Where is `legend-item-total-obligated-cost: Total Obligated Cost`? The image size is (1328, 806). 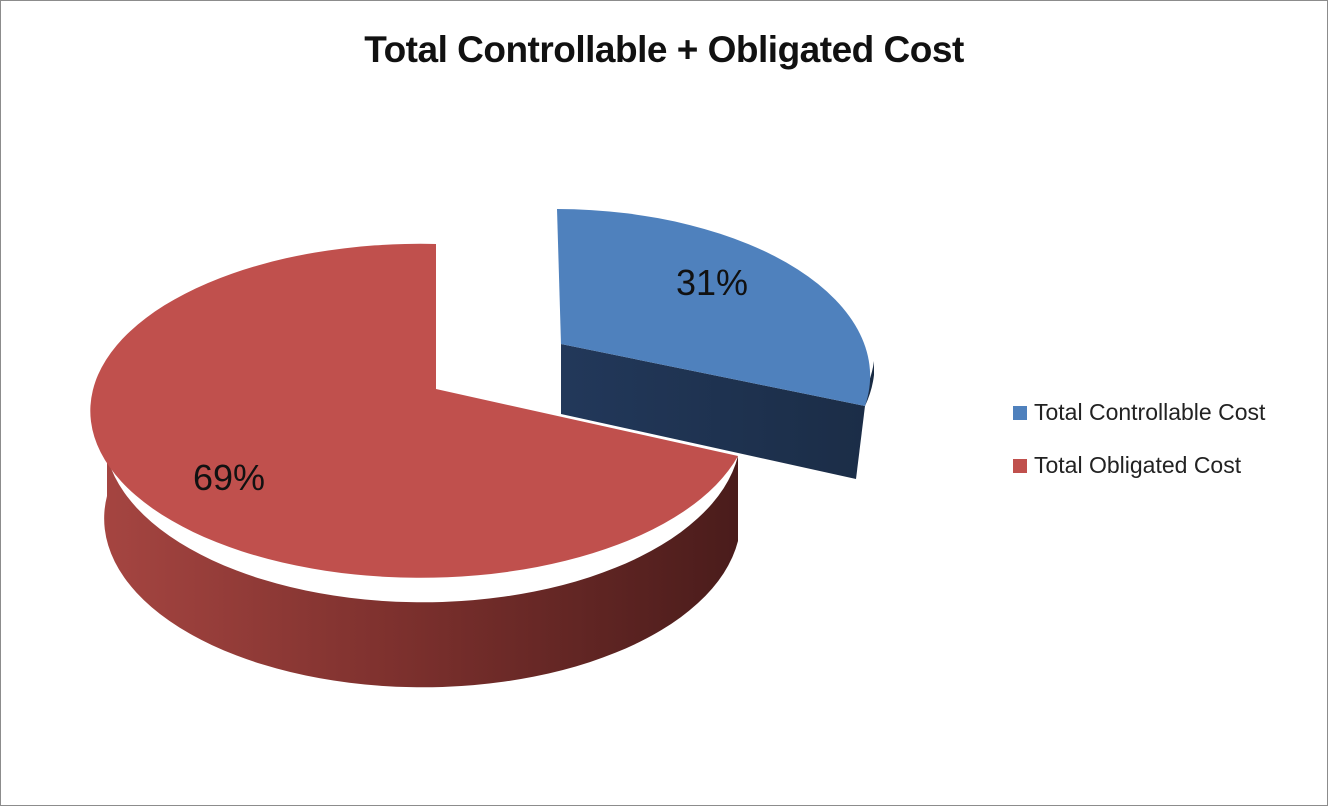 legend-item-total-obligated-cost: Total Obligated Cost is located at coordinates (1168, 465).